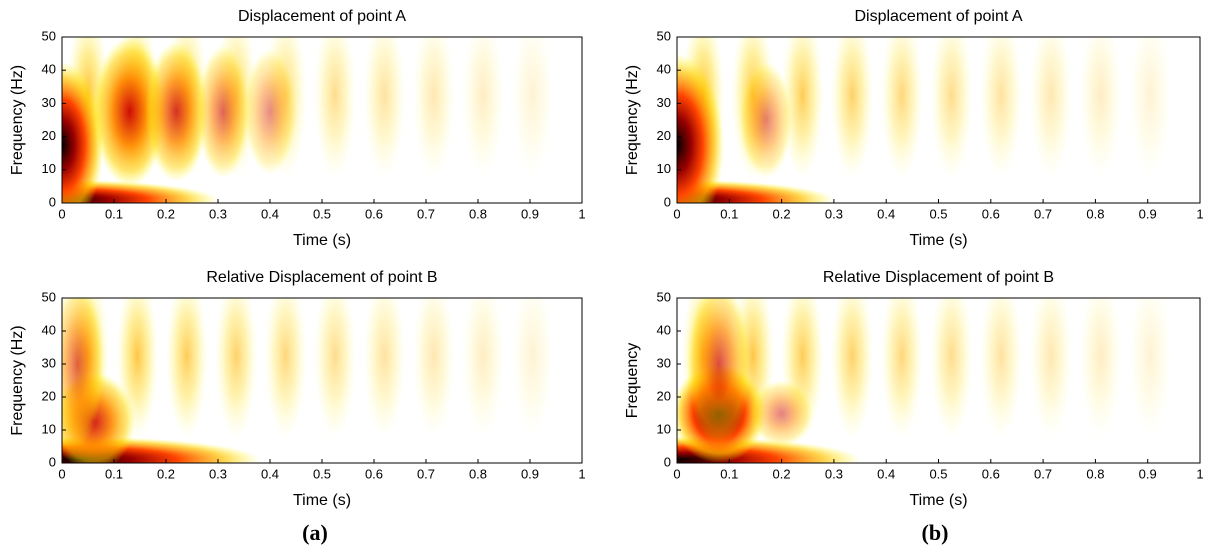 This screenshot has width=1210, height=550. Describe the element at coordinates (632, 381) in the screenshot. I see `y-axis-label: Frequency` at that location.